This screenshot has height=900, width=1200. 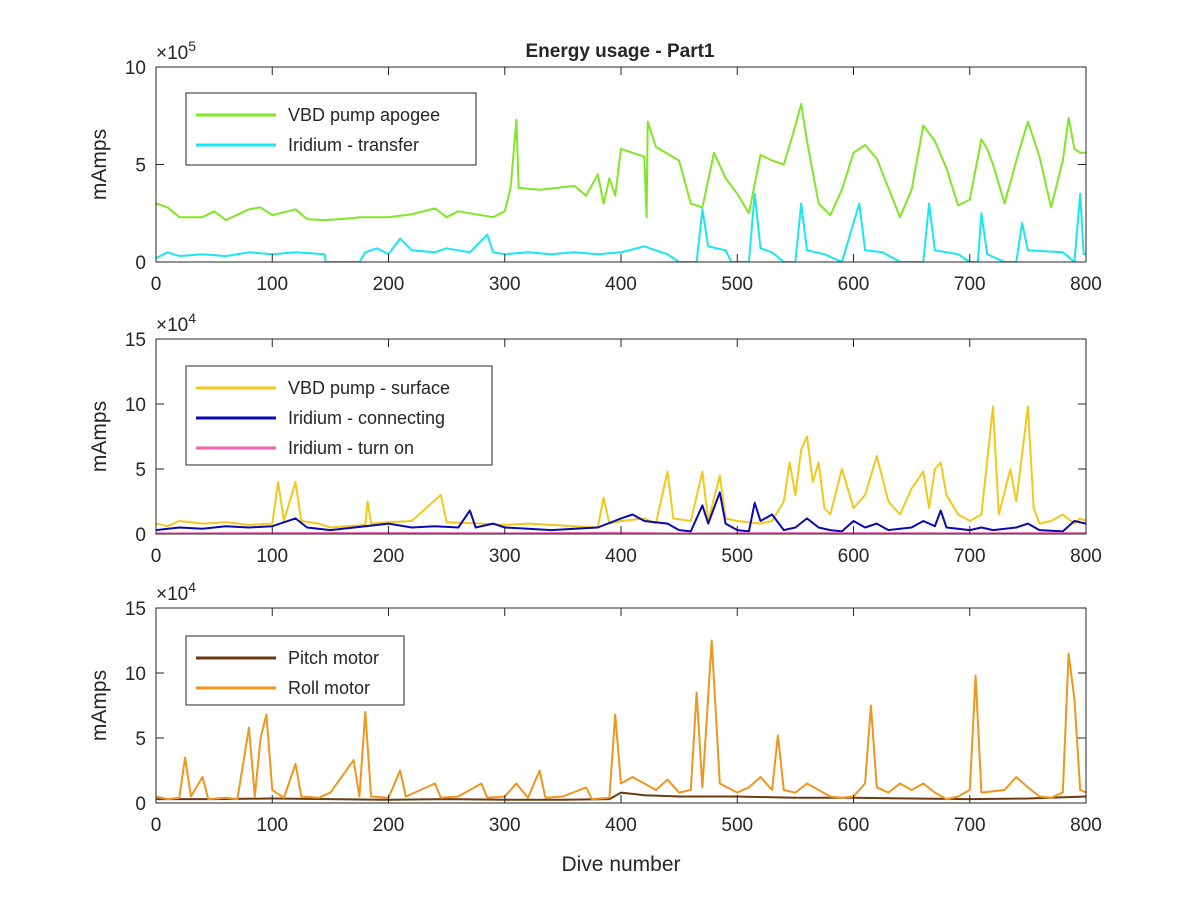 I want to click on x-axis-label: Dive number, so click(x=620, y=864).